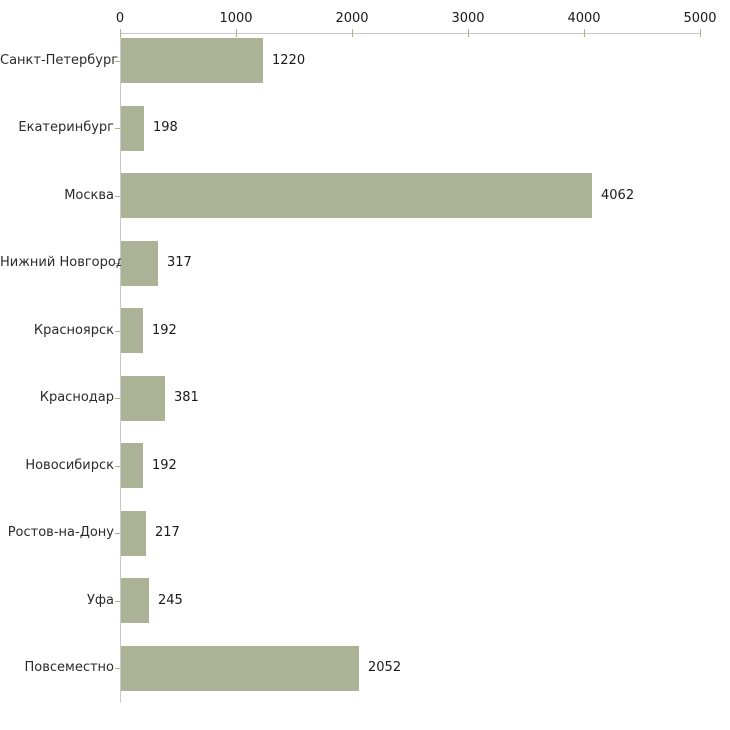 This screenshot has width=730, height=730. Describe the element at coordinates (179, 262) in the screenshot. I see `value-label: 317` at that location.